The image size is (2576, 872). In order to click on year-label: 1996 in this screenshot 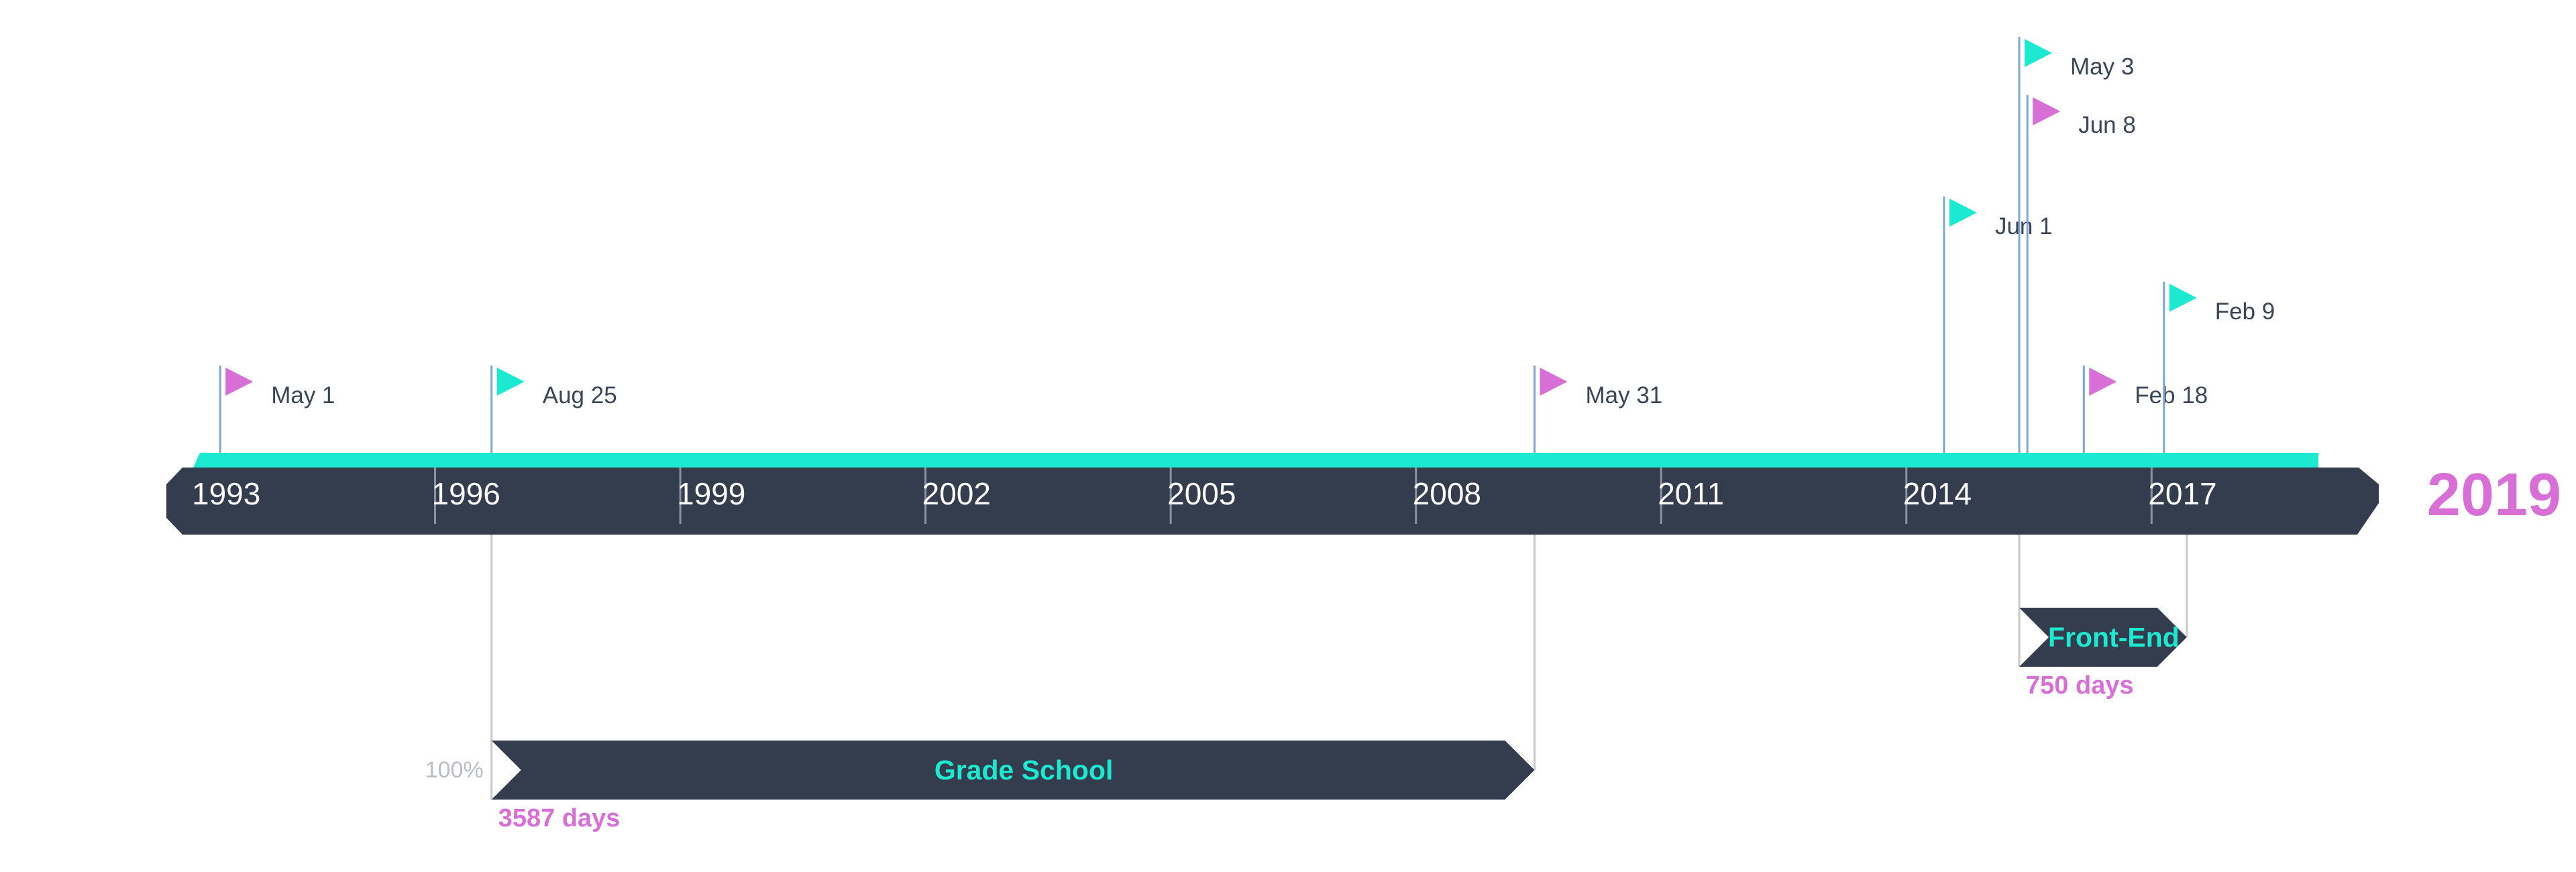, I will do `click(466, 494)`.